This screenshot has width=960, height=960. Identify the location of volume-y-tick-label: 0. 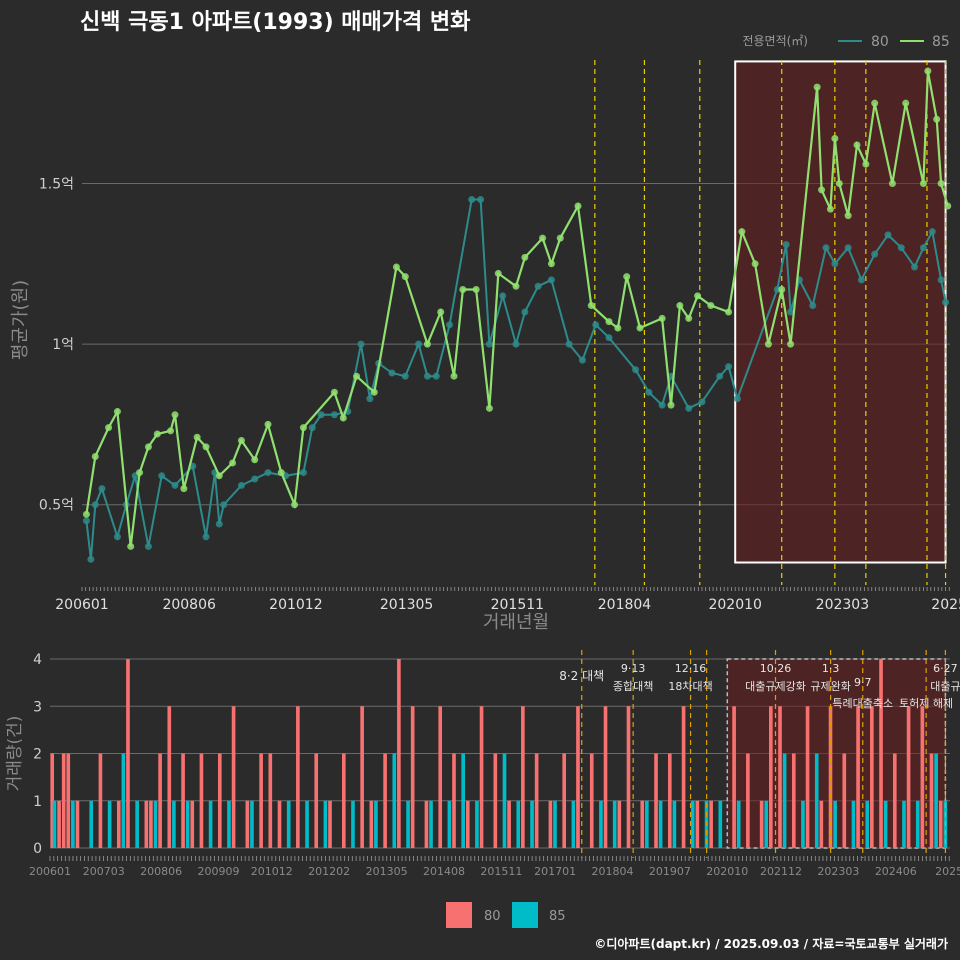
(37, 849).